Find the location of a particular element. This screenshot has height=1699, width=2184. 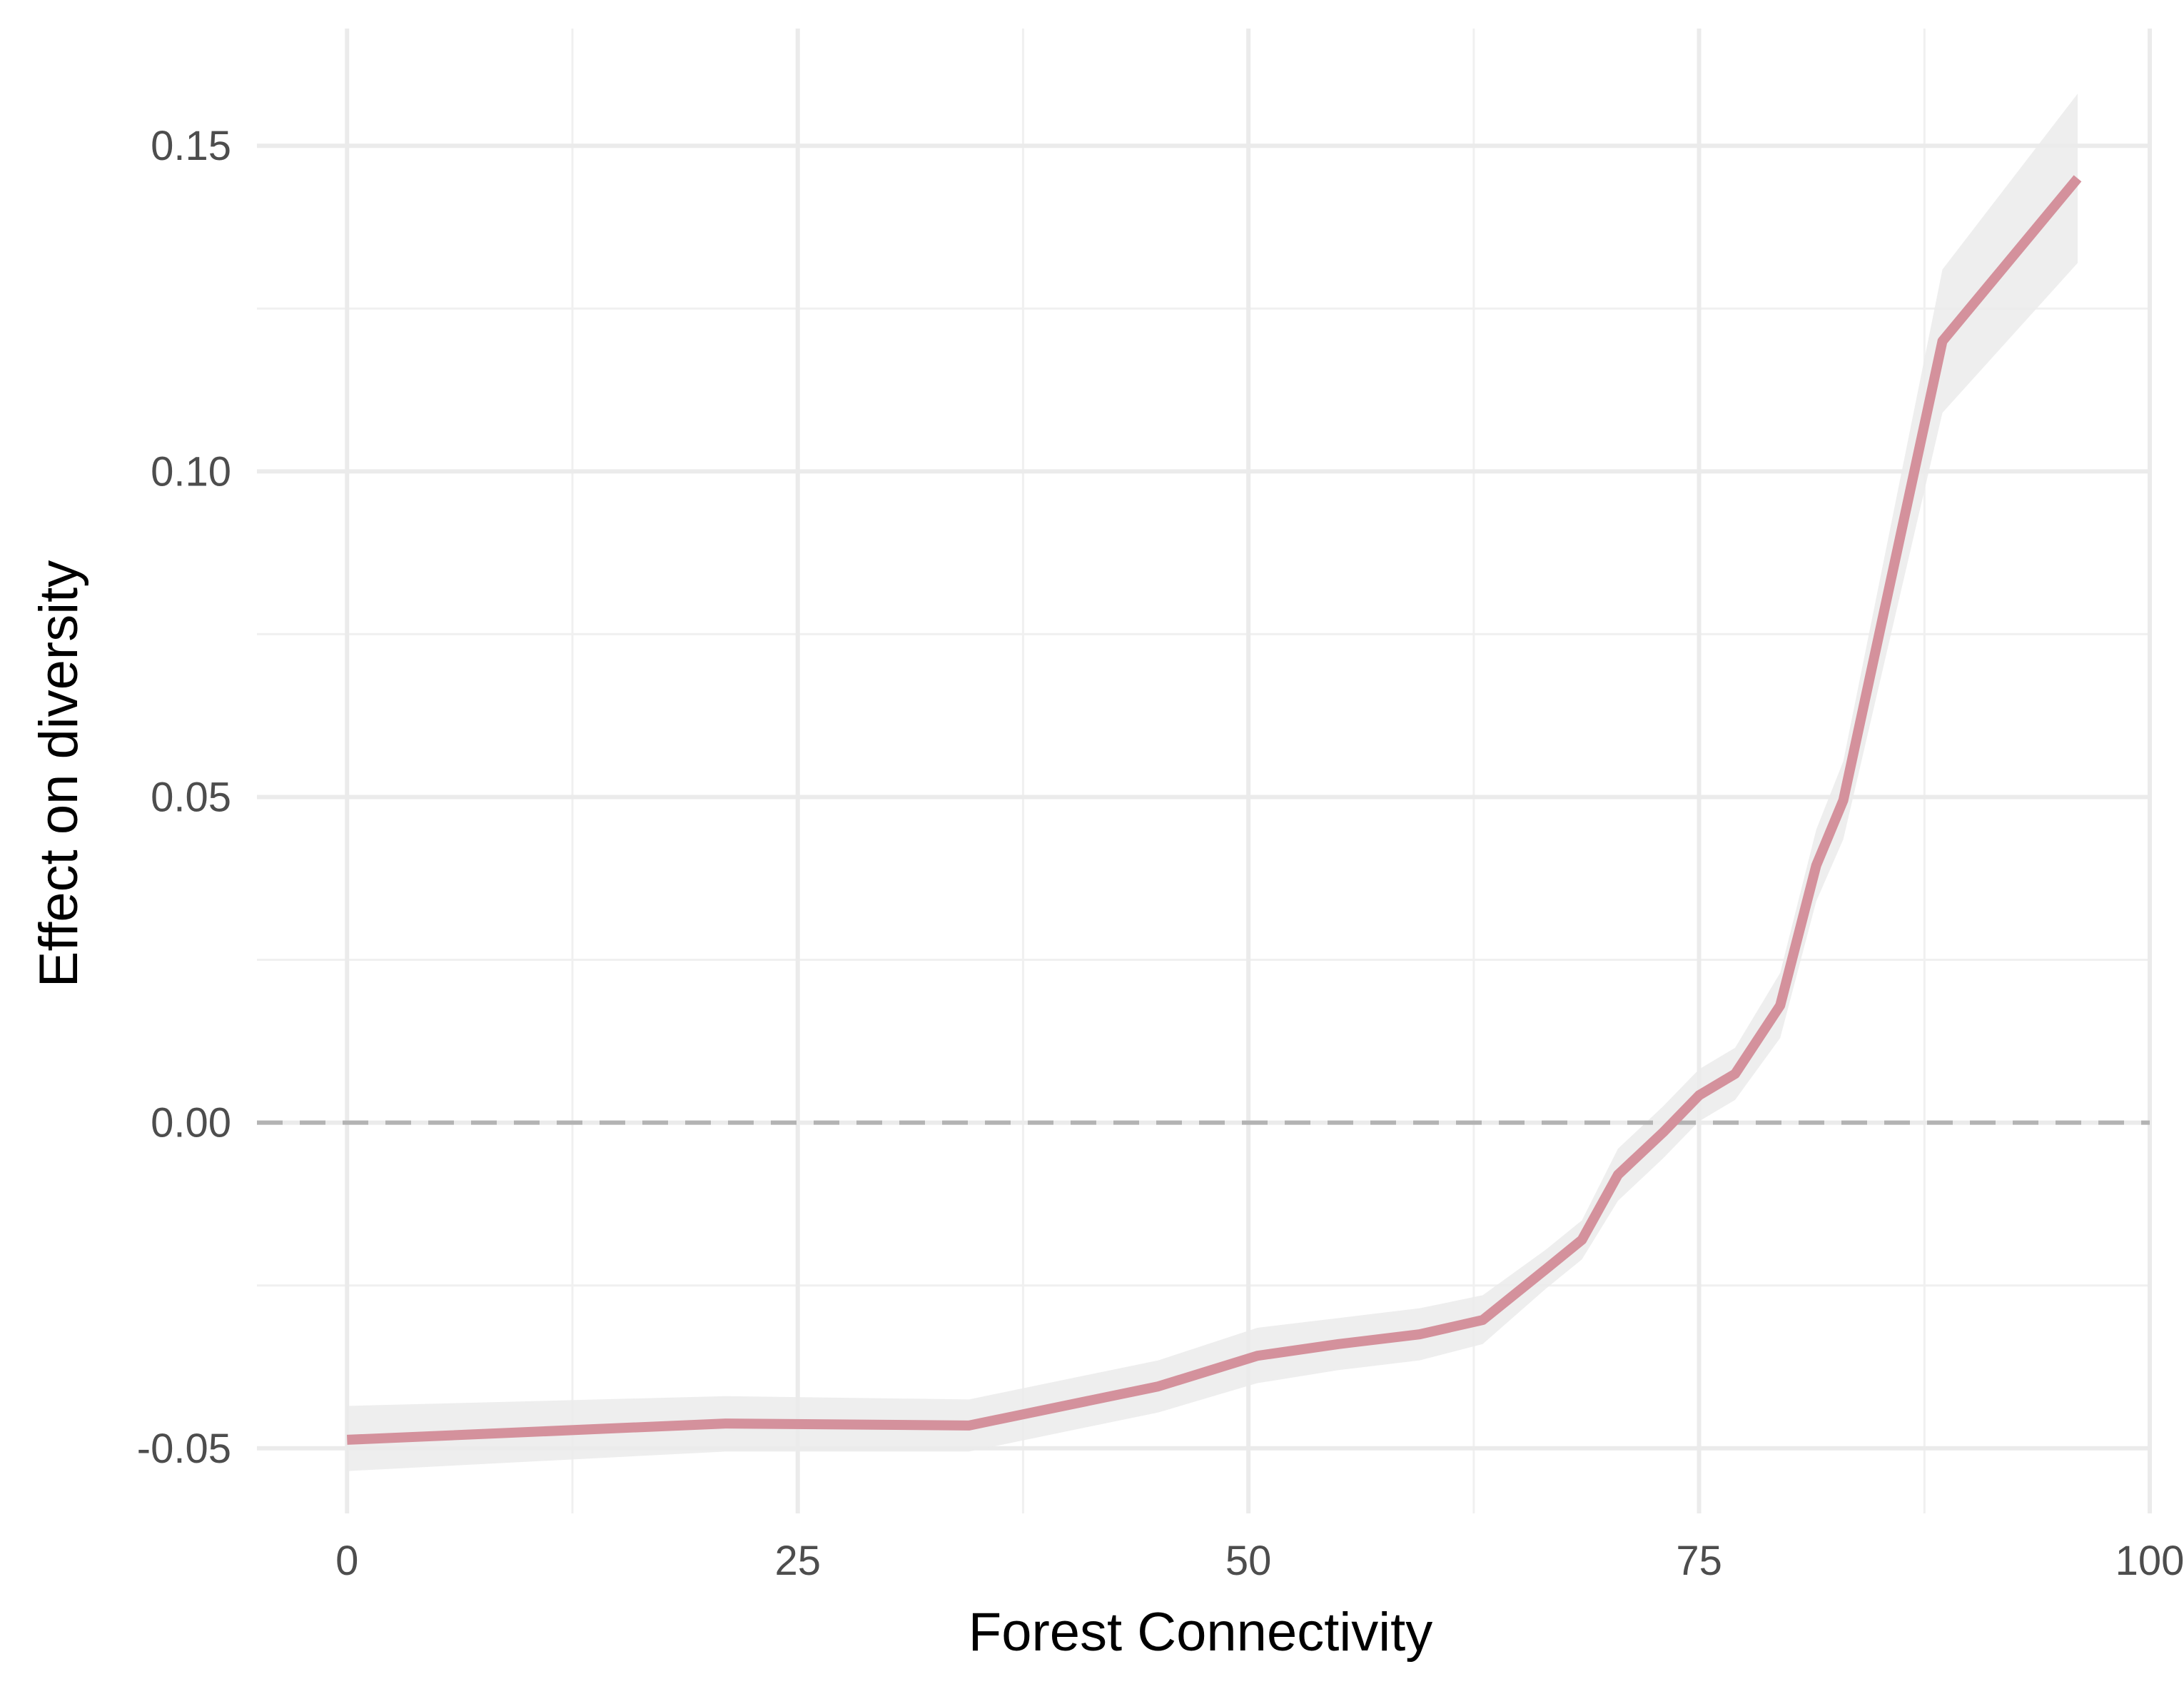

x-tick-label: 100 is located at coordinates (2149, 1561).